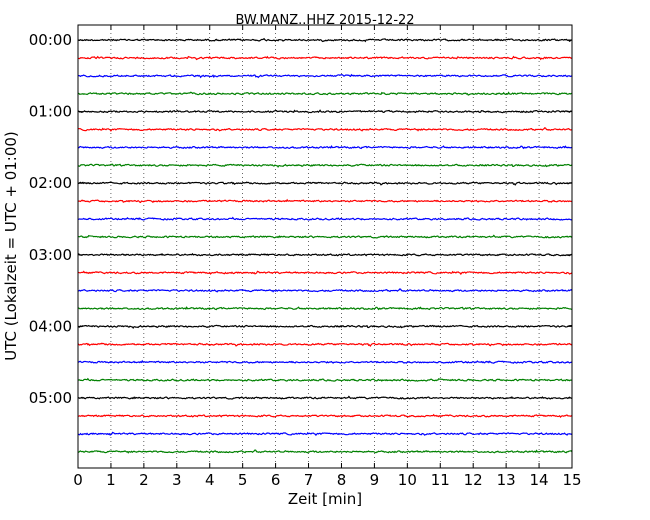  Describe the element at coordinates (440, 480) in the screenshot. I see `x-tick-label: 11` at that location.